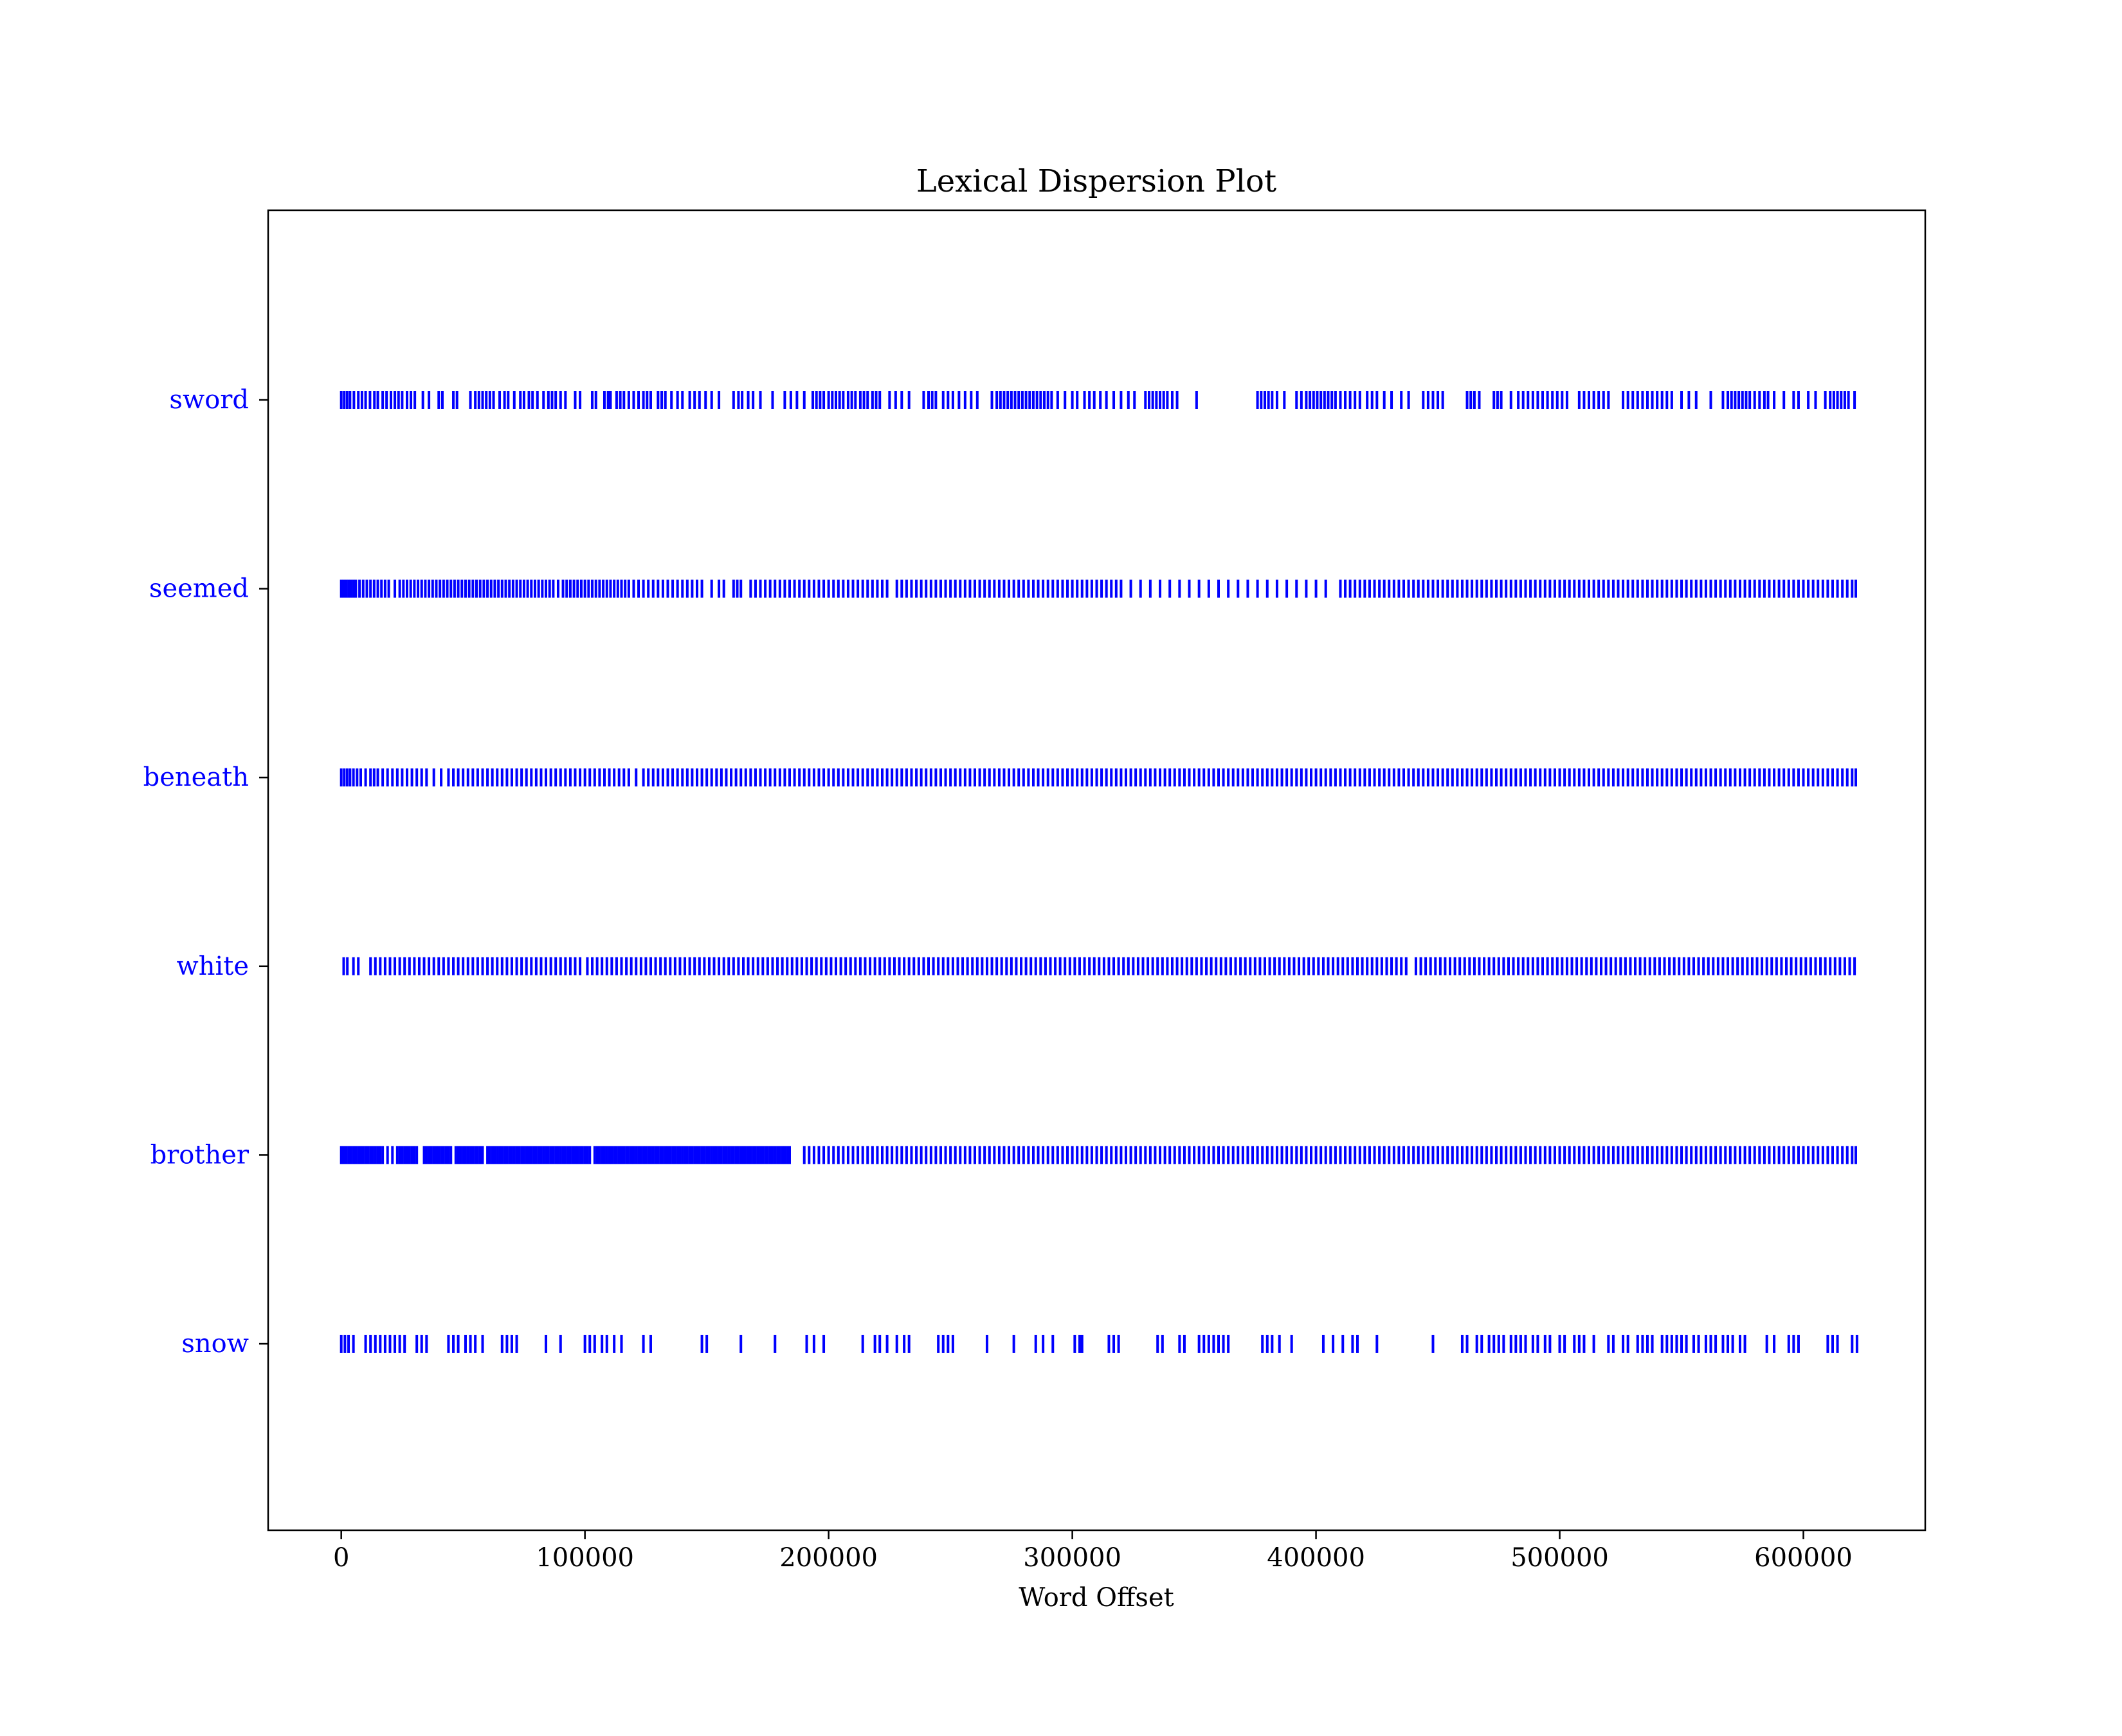 Image resolution: width=2122 pixels, height=1736 pixels. Describe the element at coordinates (1098, 588) in the screenshot. I see `series-row-seemed` at that location.